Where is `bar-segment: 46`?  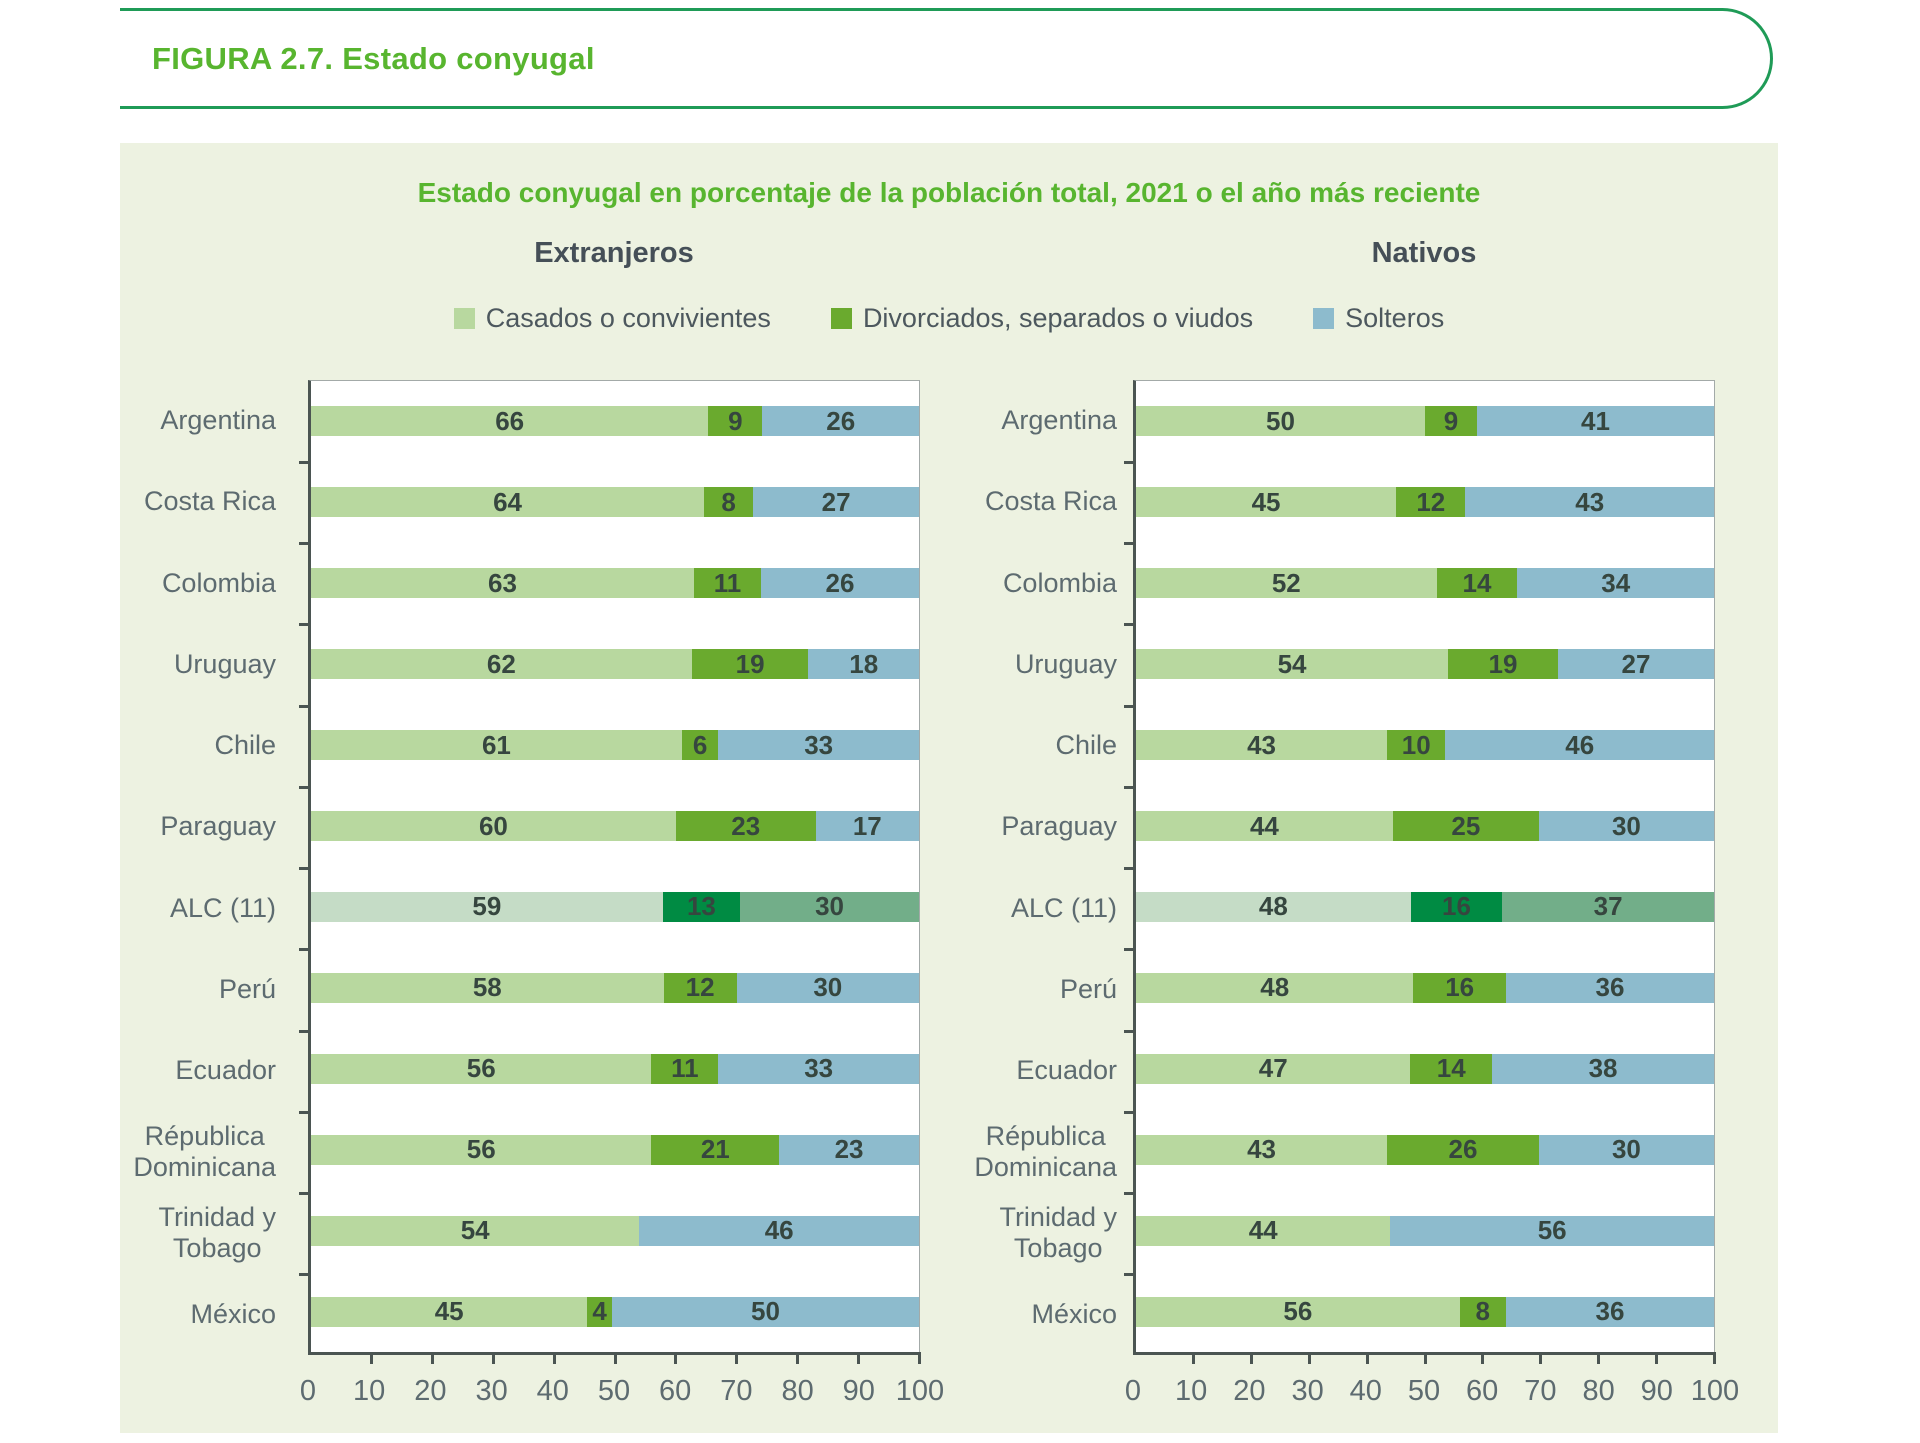
bar-segment: 46 is located at coordinates (1579, 745).